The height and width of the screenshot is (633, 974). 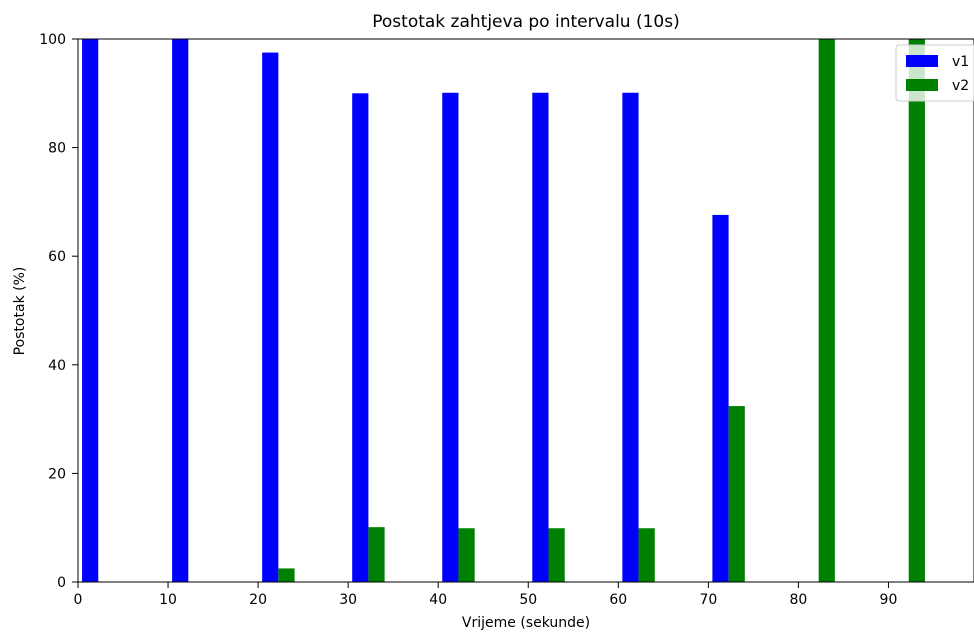 What do you see at coordinates (438, 600) in the screenshot?
I see `x-tick-label-40: 40` at bounding box center [438, 600].